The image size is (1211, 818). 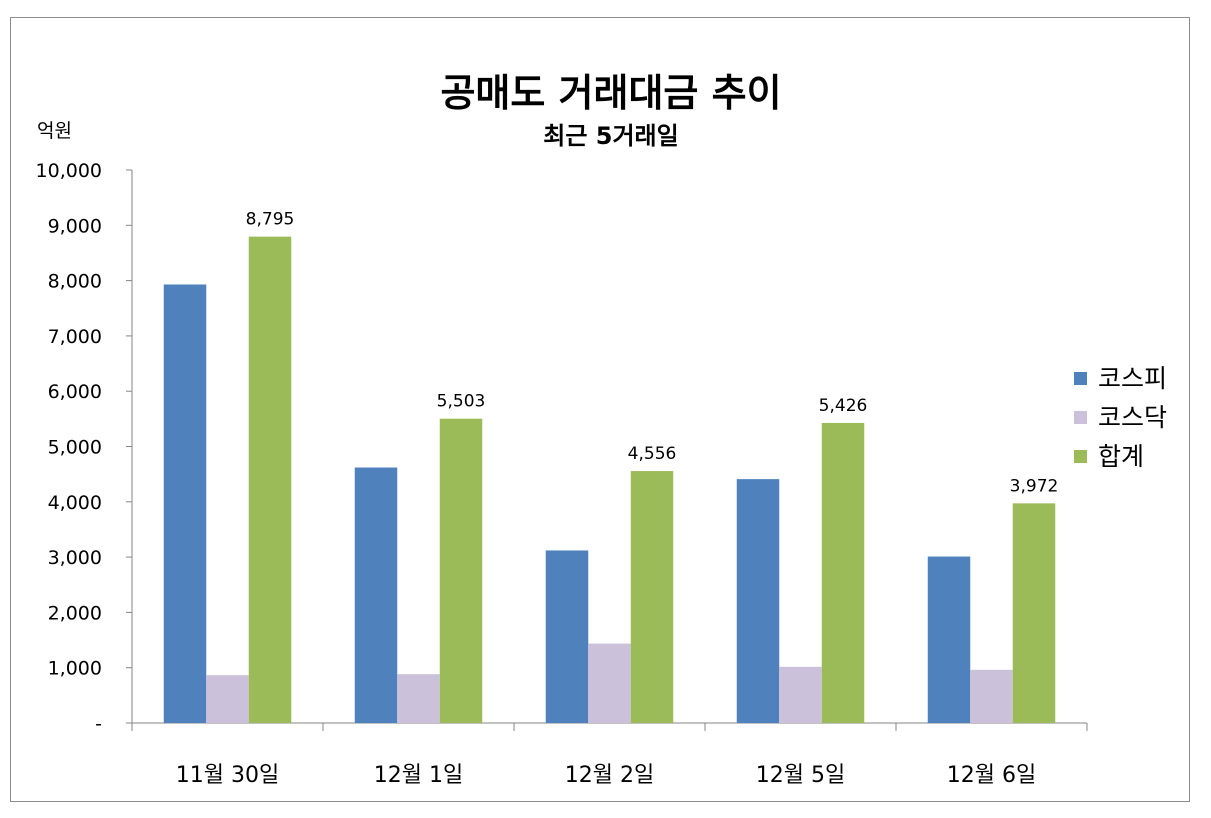 What do you see at coordinates (75, 558) in the screenshot?
I see `y-tick-label: 3,000` at bounding box center [75, 558].